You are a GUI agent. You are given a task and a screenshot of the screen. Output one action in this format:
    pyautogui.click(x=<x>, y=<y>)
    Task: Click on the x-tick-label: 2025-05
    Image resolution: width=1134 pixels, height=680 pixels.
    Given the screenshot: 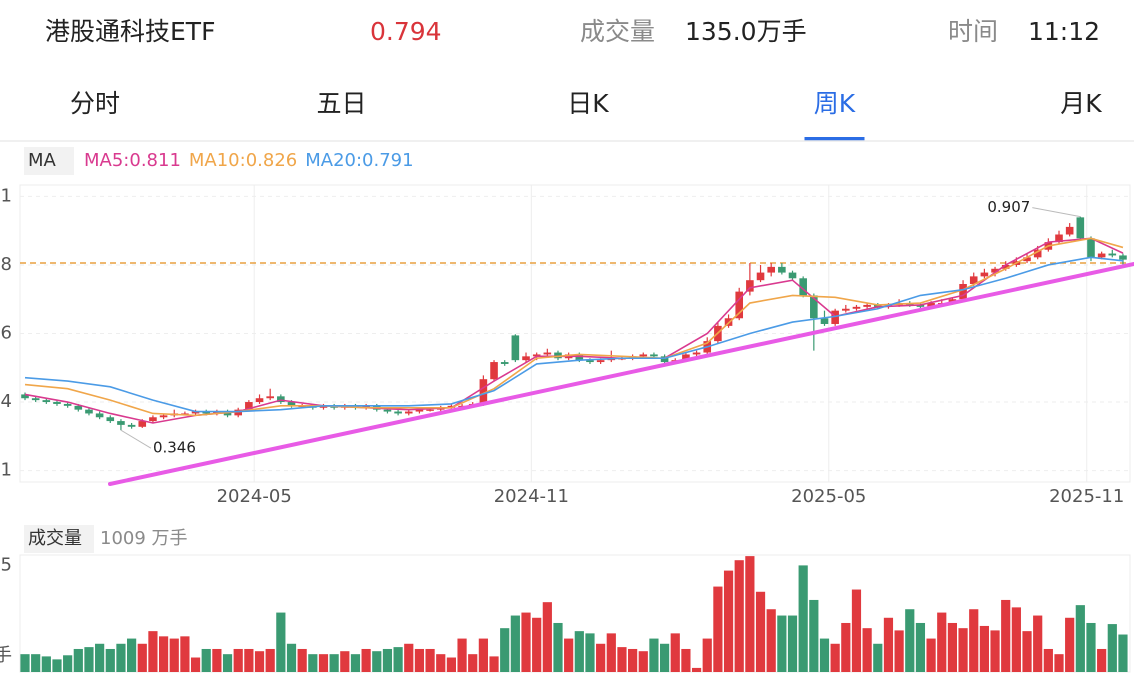 What is the action you would take?
    pyautogui.click(x=828, y=496)
    